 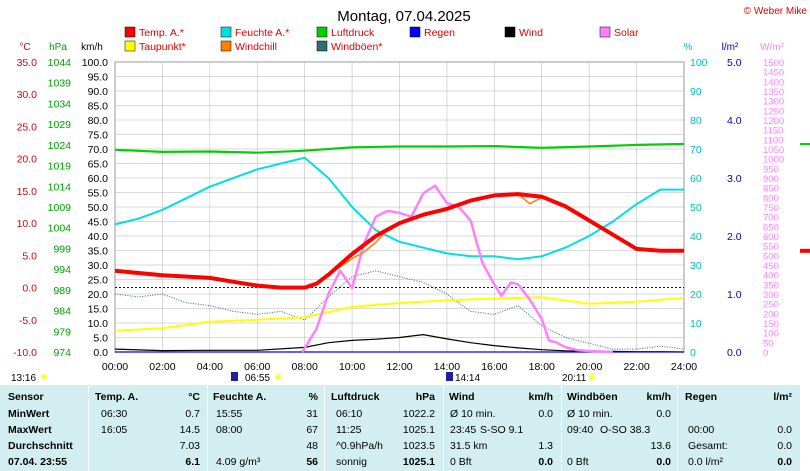 What do you see at coordinates (696, 237) in the screenshot?
I see `hum-tick-label: 40` at bounding box center [696, 237].